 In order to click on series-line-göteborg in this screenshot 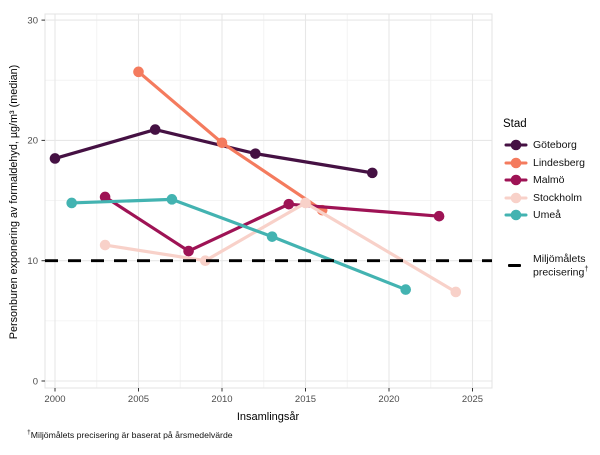, I will do `click(213, 151)`.